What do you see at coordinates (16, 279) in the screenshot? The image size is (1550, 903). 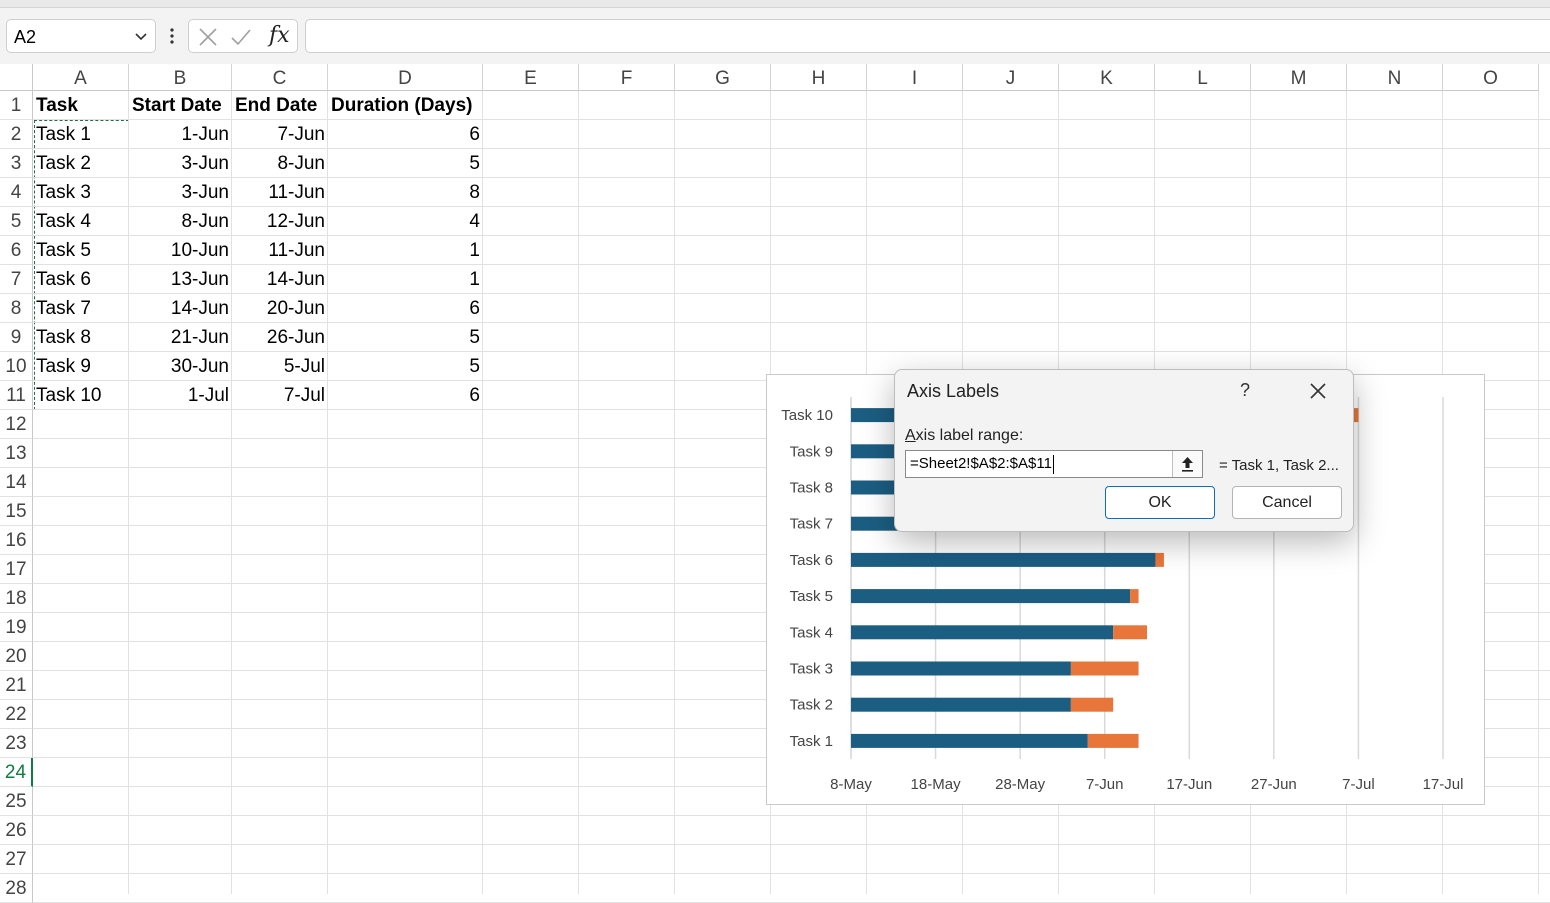 I see `row-header-7: 7` at bounding box center [16, 279].